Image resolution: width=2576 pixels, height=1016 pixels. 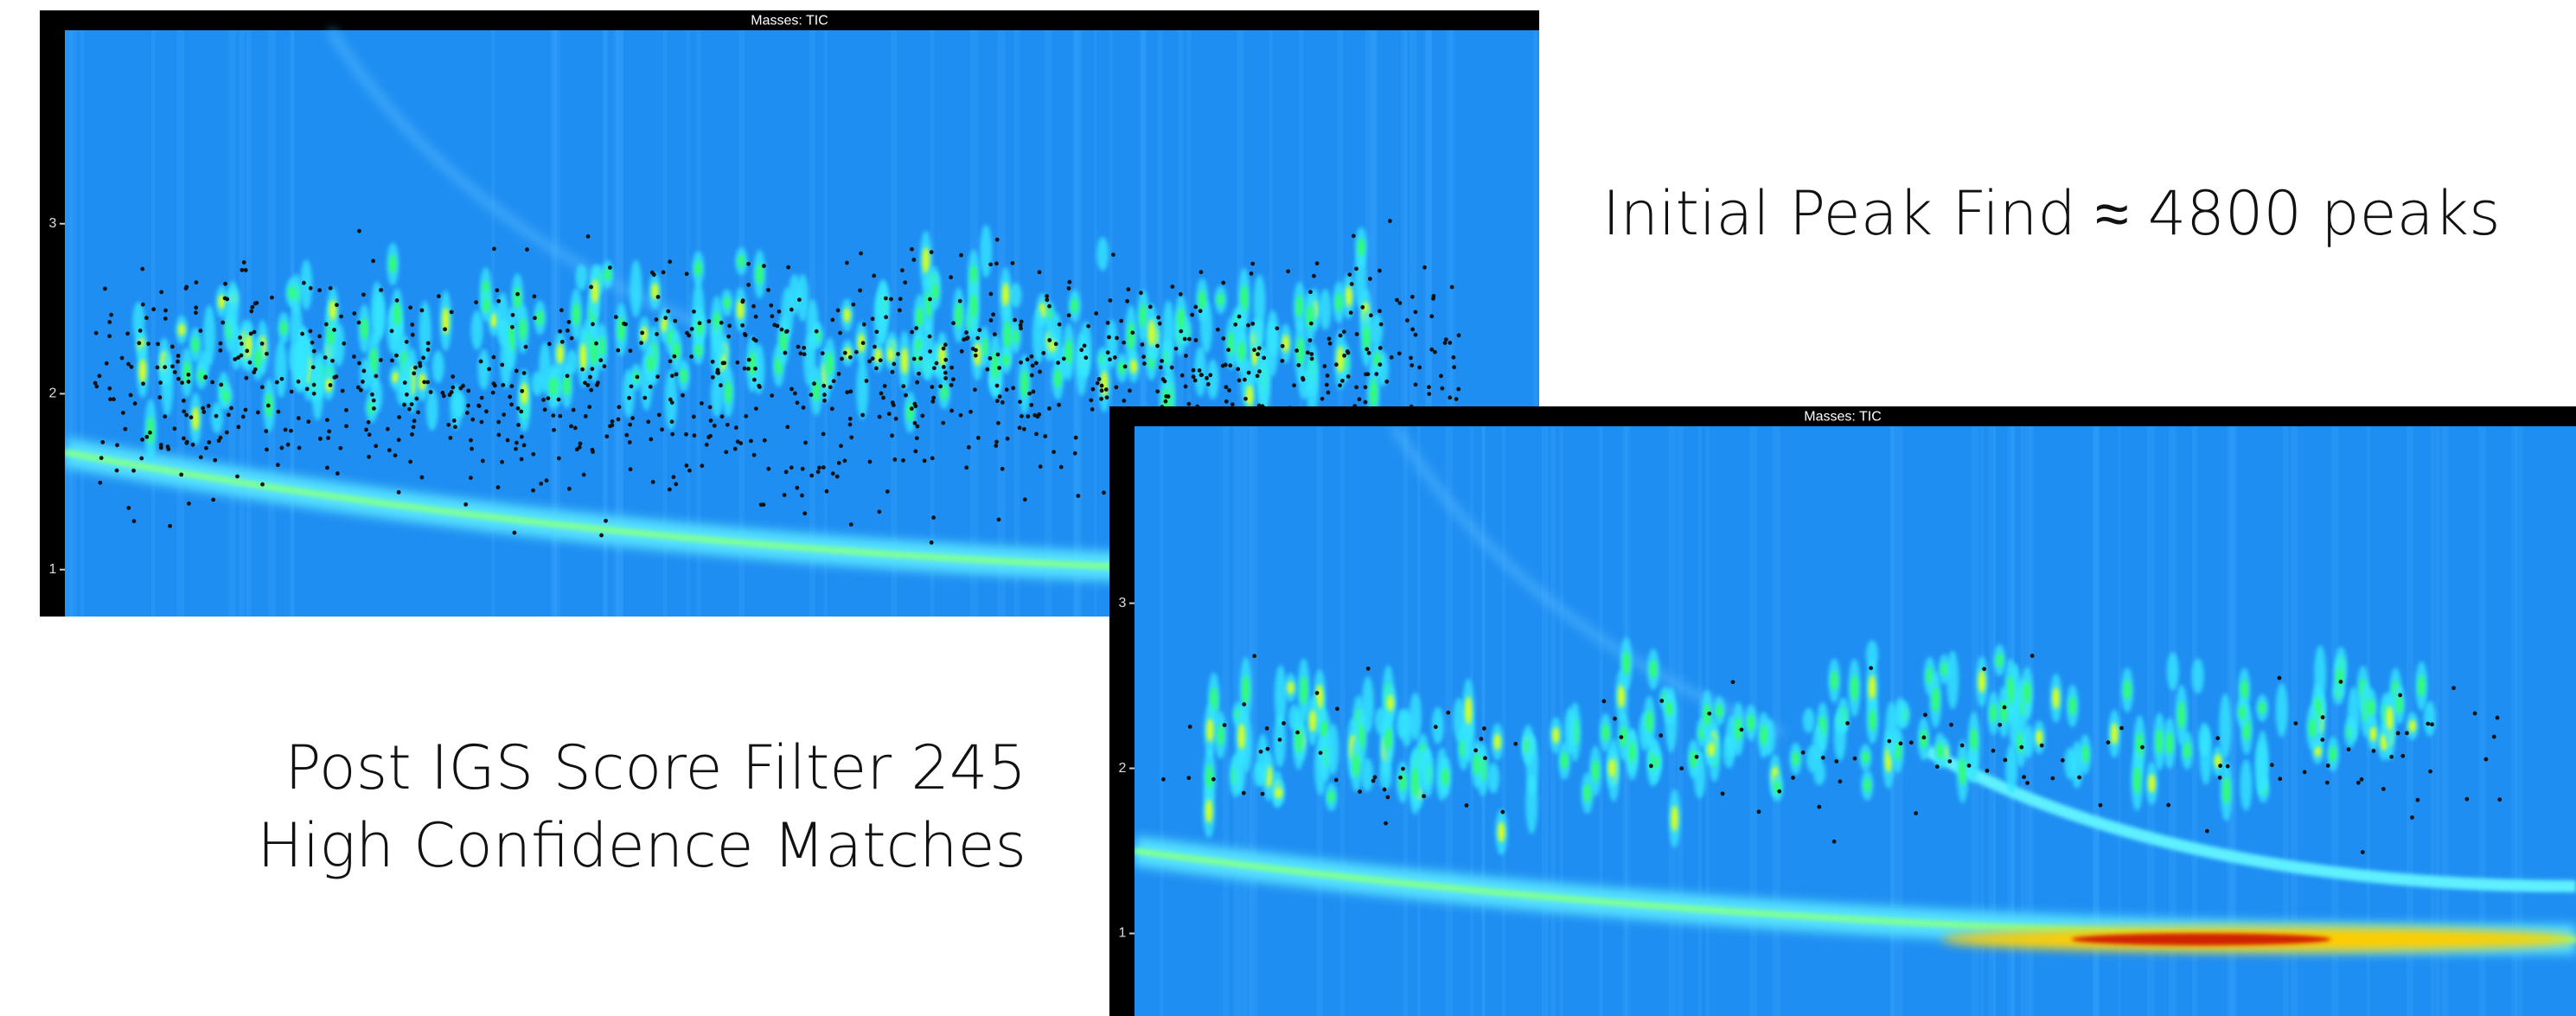 I want to click on caption: Post IGS Score Filter 245, so click(x=655, y=767).